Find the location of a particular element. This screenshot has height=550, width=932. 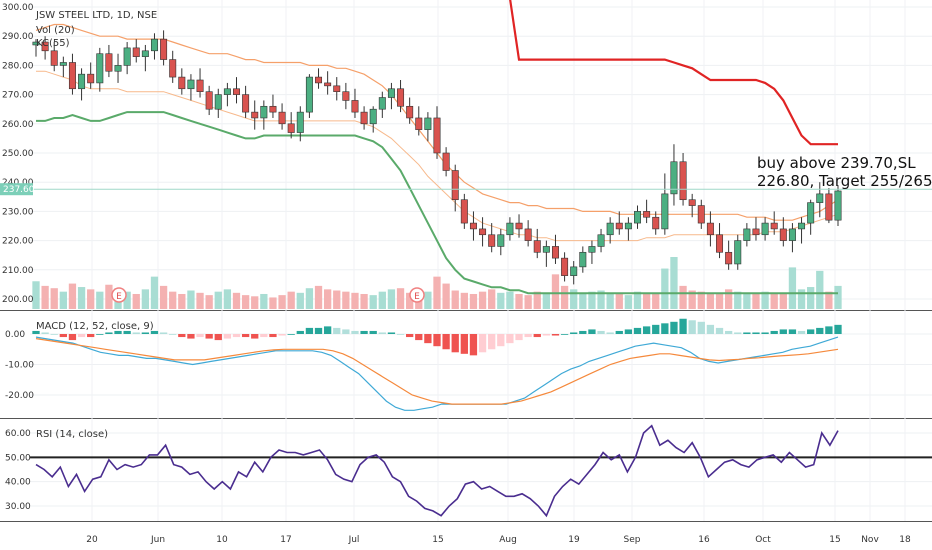

macd-line is located at coordinates (437, 373).